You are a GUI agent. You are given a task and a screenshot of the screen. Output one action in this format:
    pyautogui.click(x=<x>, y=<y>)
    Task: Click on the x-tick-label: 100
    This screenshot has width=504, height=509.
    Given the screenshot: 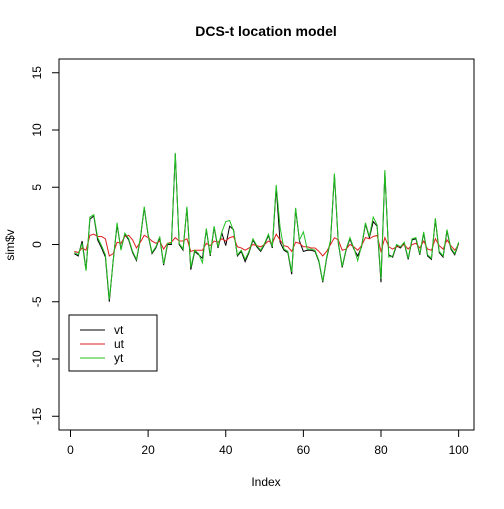 What is the action you would take?
    pyautogui.click(x=459, y=450)
    